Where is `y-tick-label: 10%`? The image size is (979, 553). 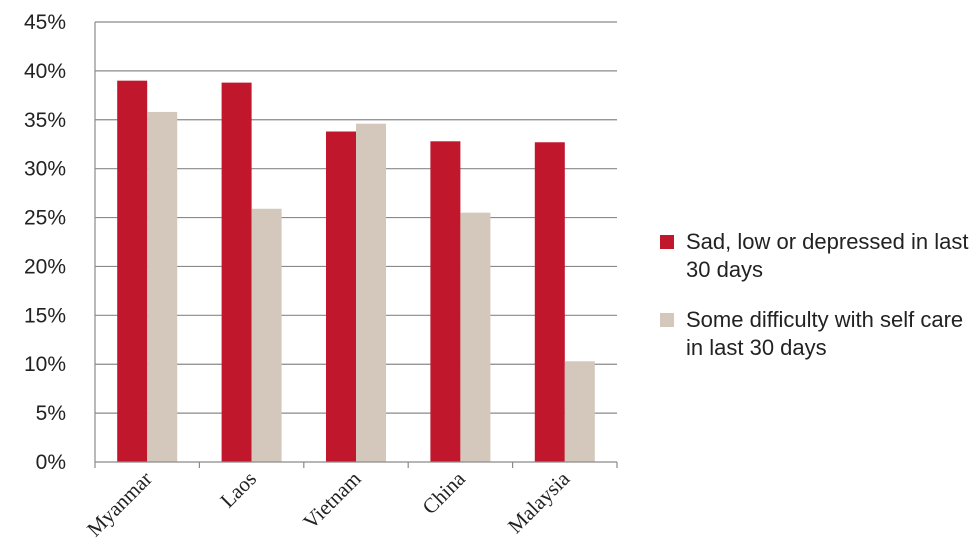
y-tick-label: 10% is located at coordinates (45, 364).